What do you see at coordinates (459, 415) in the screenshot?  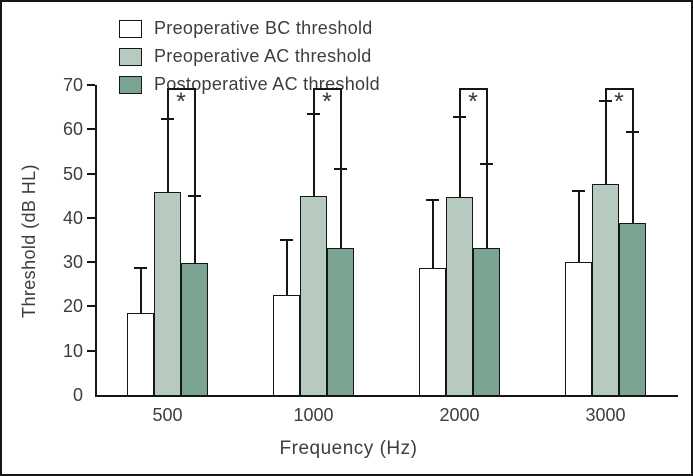 I see `x-tick-label: 2000` at bounding box center [459, 415].